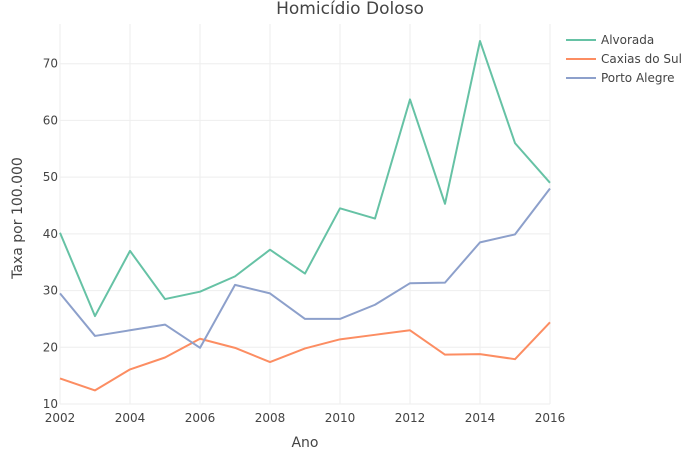 Image resolution: width=700 pixels, height=450 pixels. I want to click on legend: Alvorada Caxias do Sul Porto Alegre, so click(624, 59).